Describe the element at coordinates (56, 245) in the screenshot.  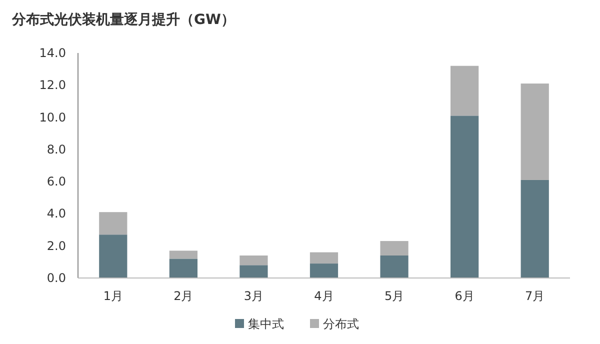
I see `y-tick-label: 2.0` at that location.